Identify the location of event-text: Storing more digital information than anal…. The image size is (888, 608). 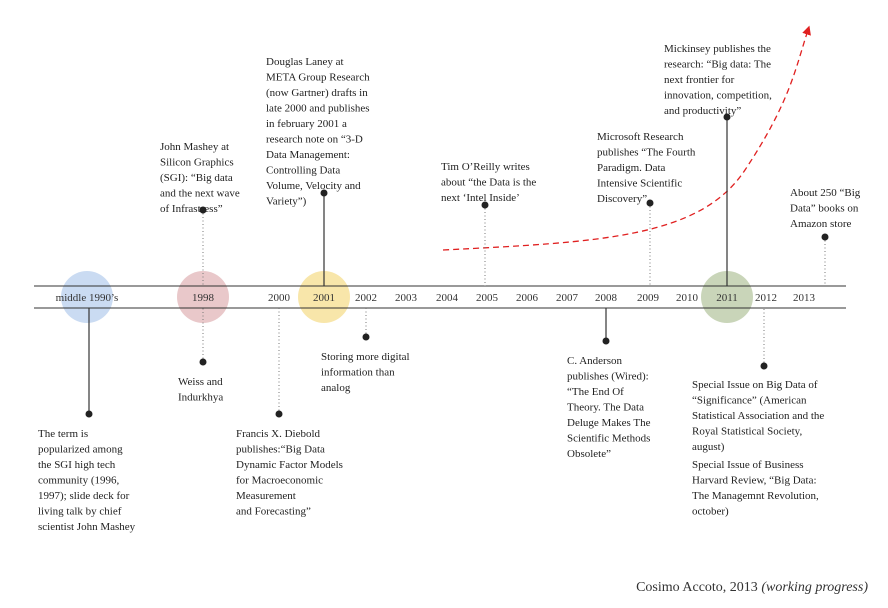
(365, 372).